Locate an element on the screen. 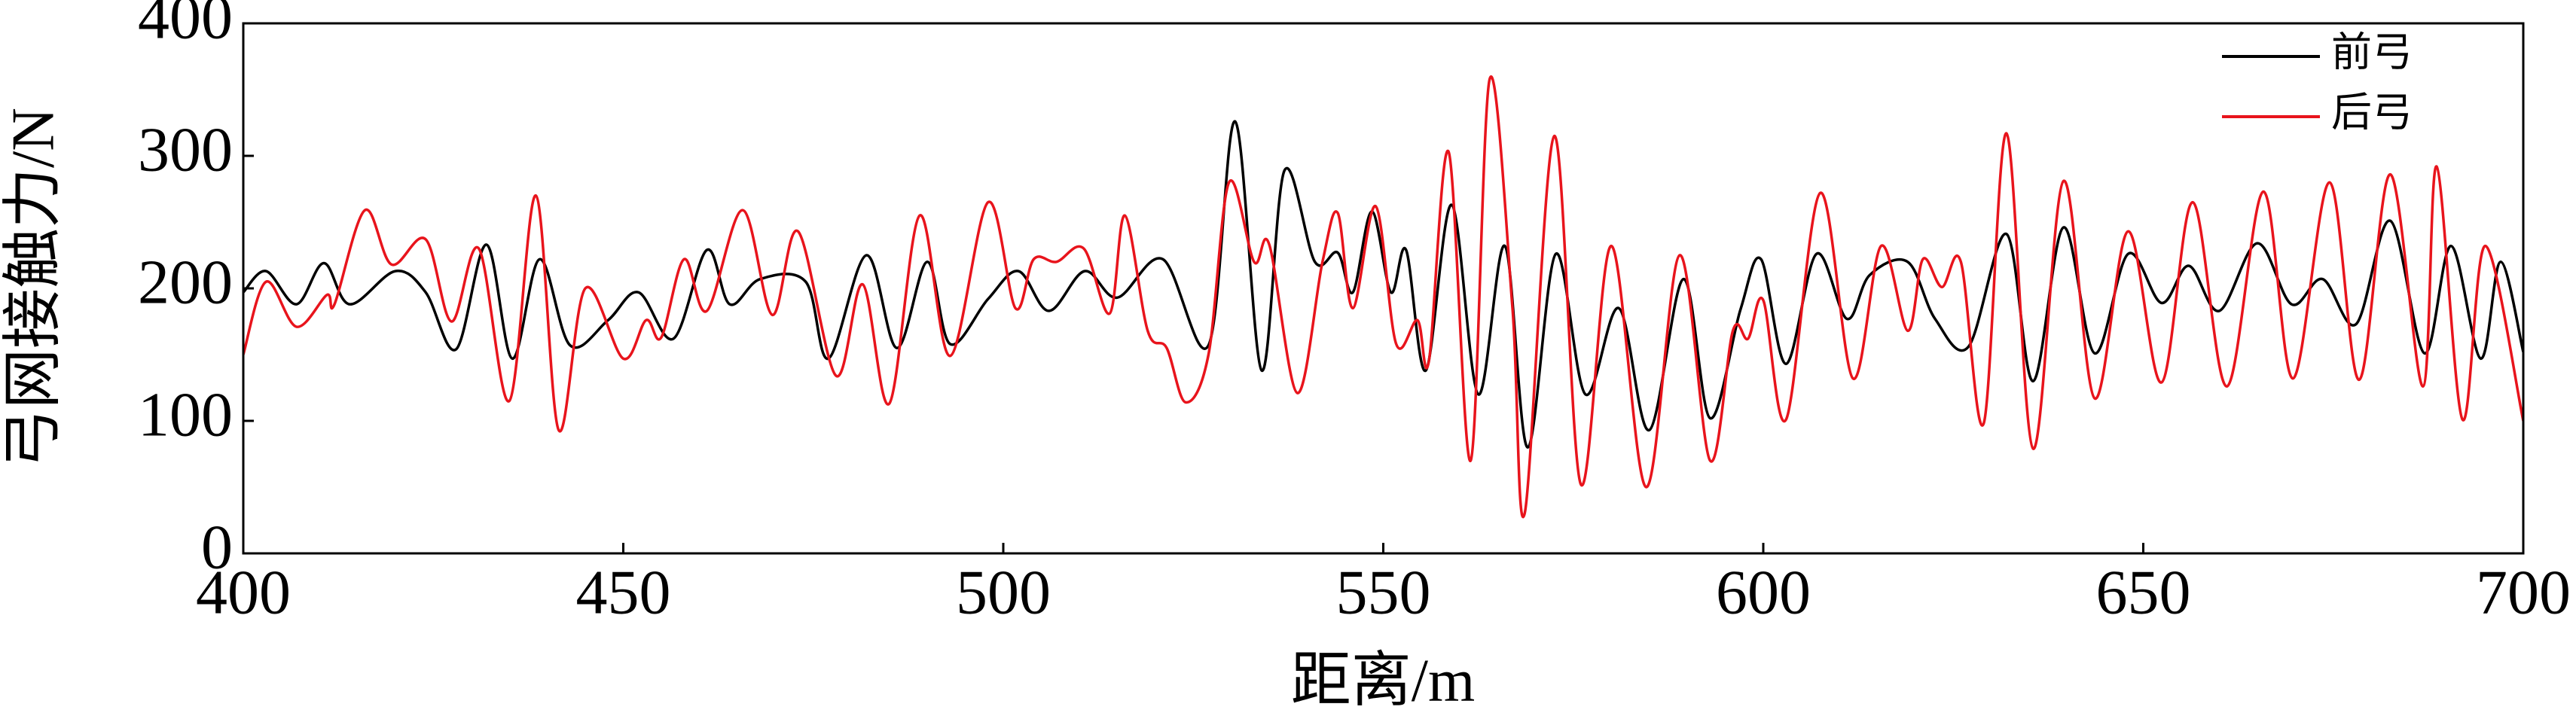  y-tick-label: 300 is located at coordinates (186, 149).